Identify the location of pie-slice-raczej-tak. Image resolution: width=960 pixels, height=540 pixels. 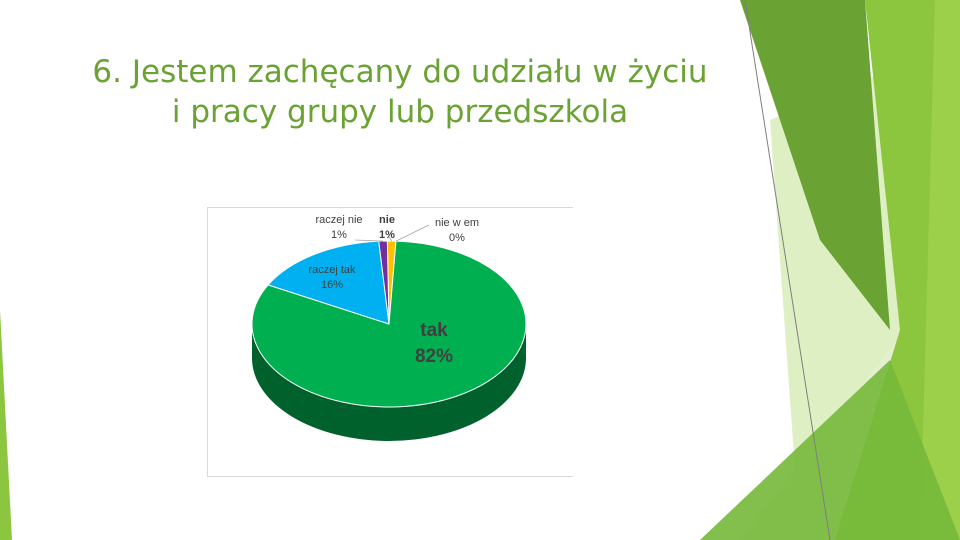
(328, 282).